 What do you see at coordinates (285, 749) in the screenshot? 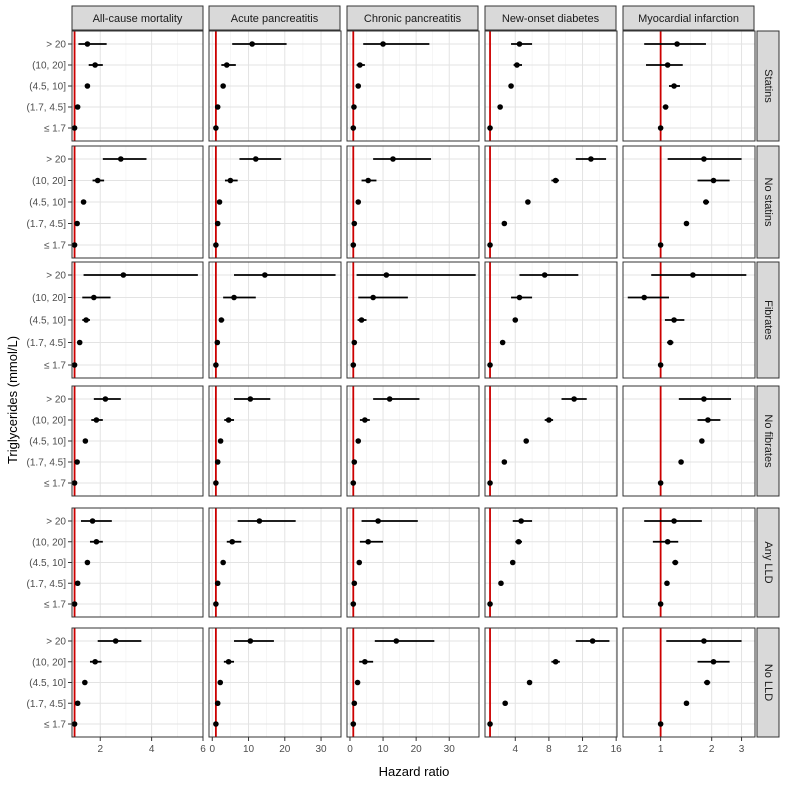
I see `x-tick-label: 20` at bounding box center [285, 749].